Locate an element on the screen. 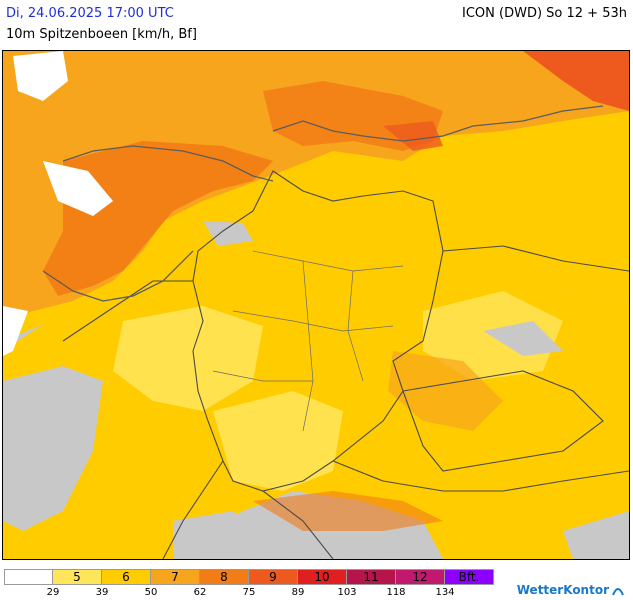 The height and width of the screenshot is (600, 633). parameter-title: 10m Spitzenboeen [km/h, Bf] is located at coordinates (101, 34).